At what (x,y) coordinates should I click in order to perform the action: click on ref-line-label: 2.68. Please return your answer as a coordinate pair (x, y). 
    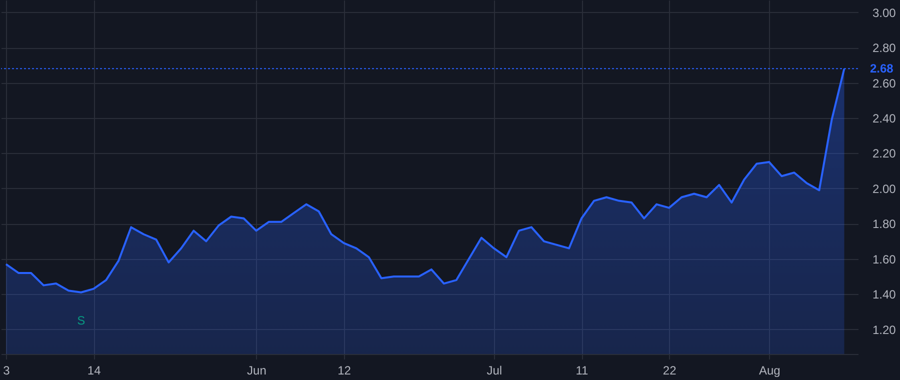
    Looking at the image, I should click on (882, 69).